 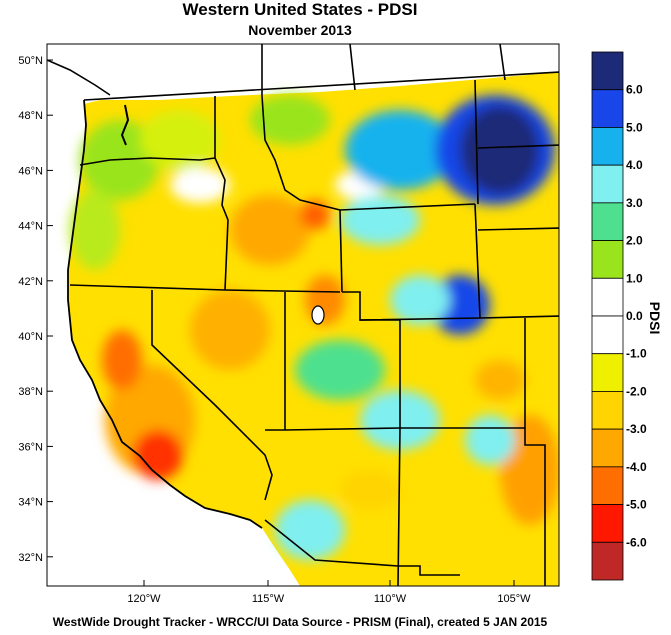 I want to click on colorbar-tick-label: 0.0, so click(x=634, y=316).